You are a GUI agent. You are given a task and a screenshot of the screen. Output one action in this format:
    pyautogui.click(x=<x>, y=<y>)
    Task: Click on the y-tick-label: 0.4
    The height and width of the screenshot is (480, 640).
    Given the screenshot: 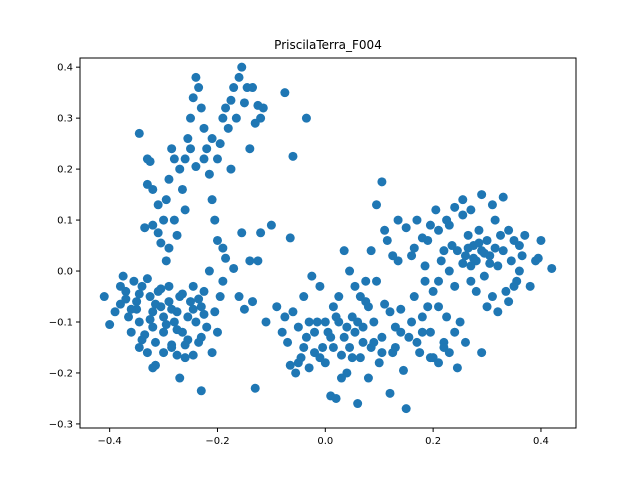 What is the action you would take?
    pyautogui.click(x=65, y=68)
    